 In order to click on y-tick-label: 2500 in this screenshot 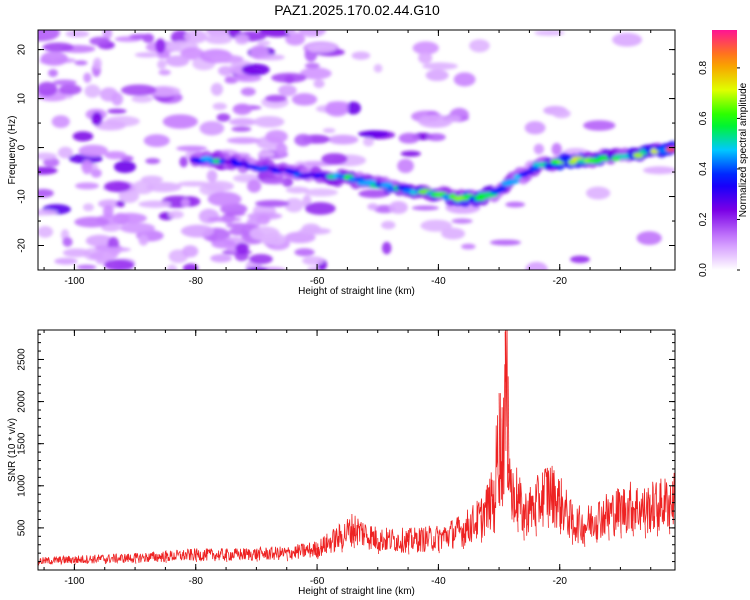, I will do `click(22, 359)`.